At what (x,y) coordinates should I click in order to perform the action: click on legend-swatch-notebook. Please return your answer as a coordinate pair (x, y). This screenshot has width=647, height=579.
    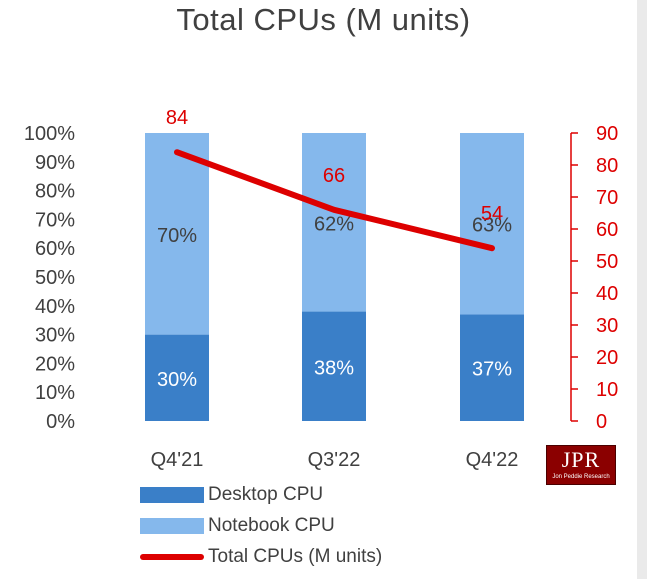
    Looking at the image, I should click on (172, 526).